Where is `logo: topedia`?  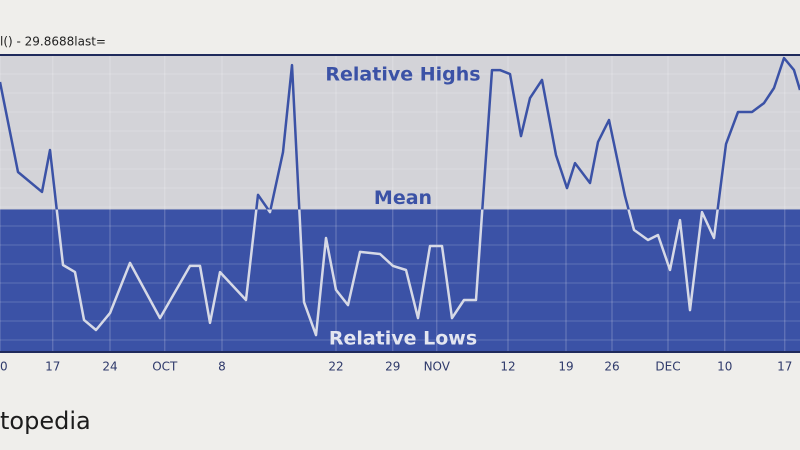 logo: topedia is located at coordinates (45, 421).